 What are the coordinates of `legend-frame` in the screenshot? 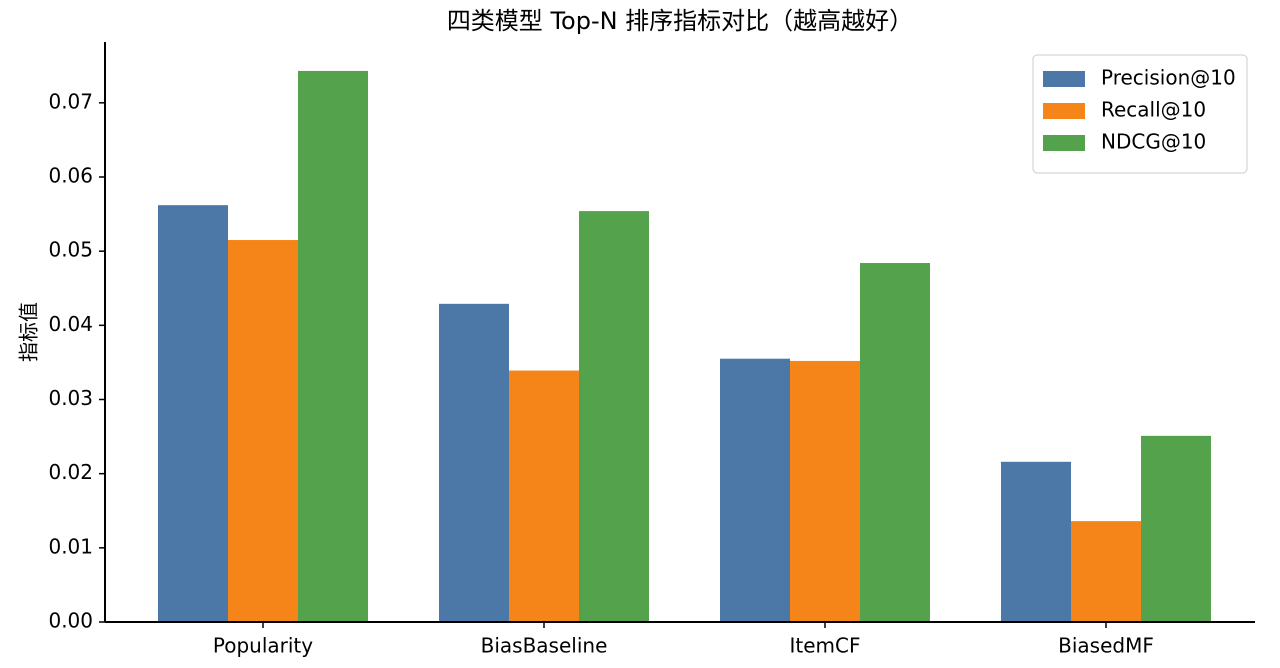 It's located at (1140, 114).